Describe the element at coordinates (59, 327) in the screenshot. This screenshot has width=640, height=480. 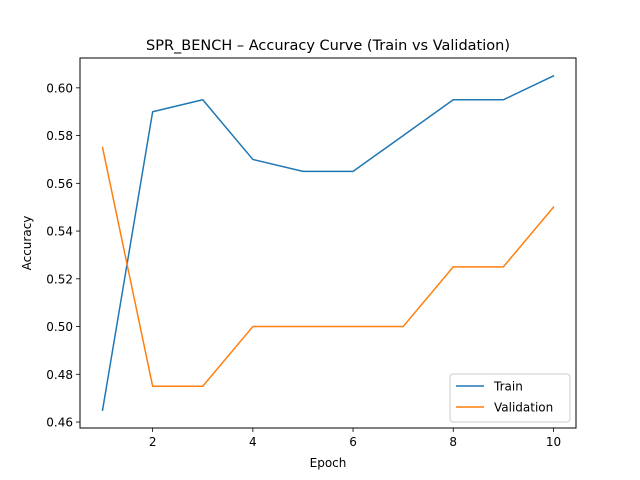
I see `y-tick-label-2: 0.50` at that location.